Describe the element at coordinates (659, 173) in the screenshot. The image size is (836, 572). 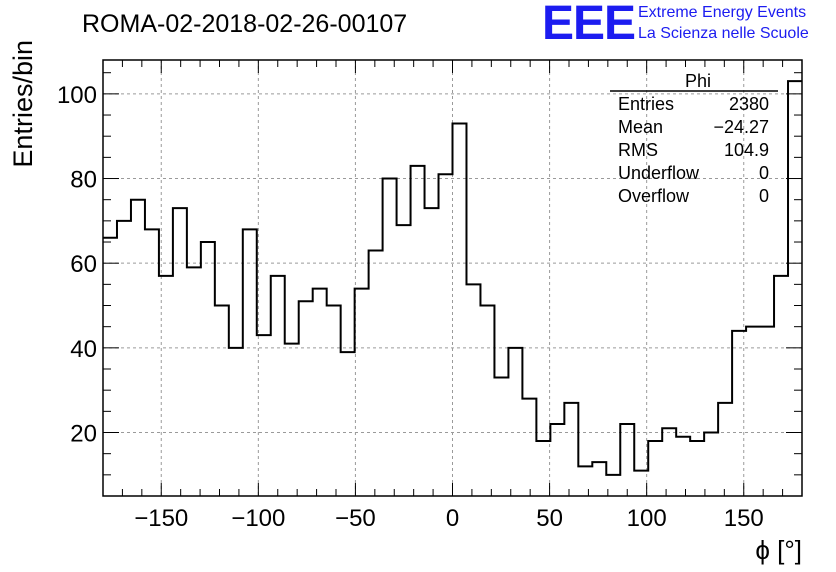
I see `stats-label: Underflow` at that location.